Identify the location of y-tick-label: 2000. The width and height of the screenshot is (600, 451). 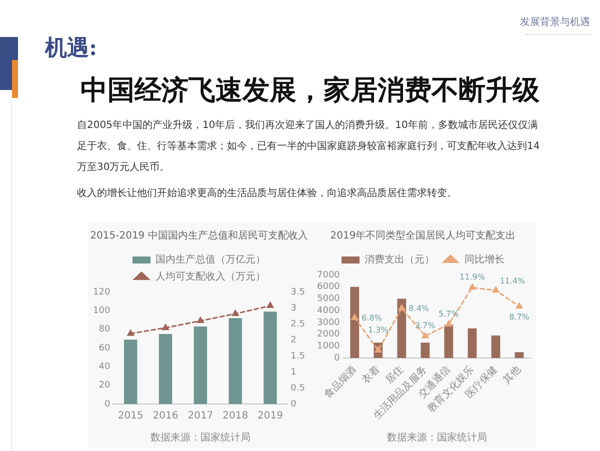
(328, 335).